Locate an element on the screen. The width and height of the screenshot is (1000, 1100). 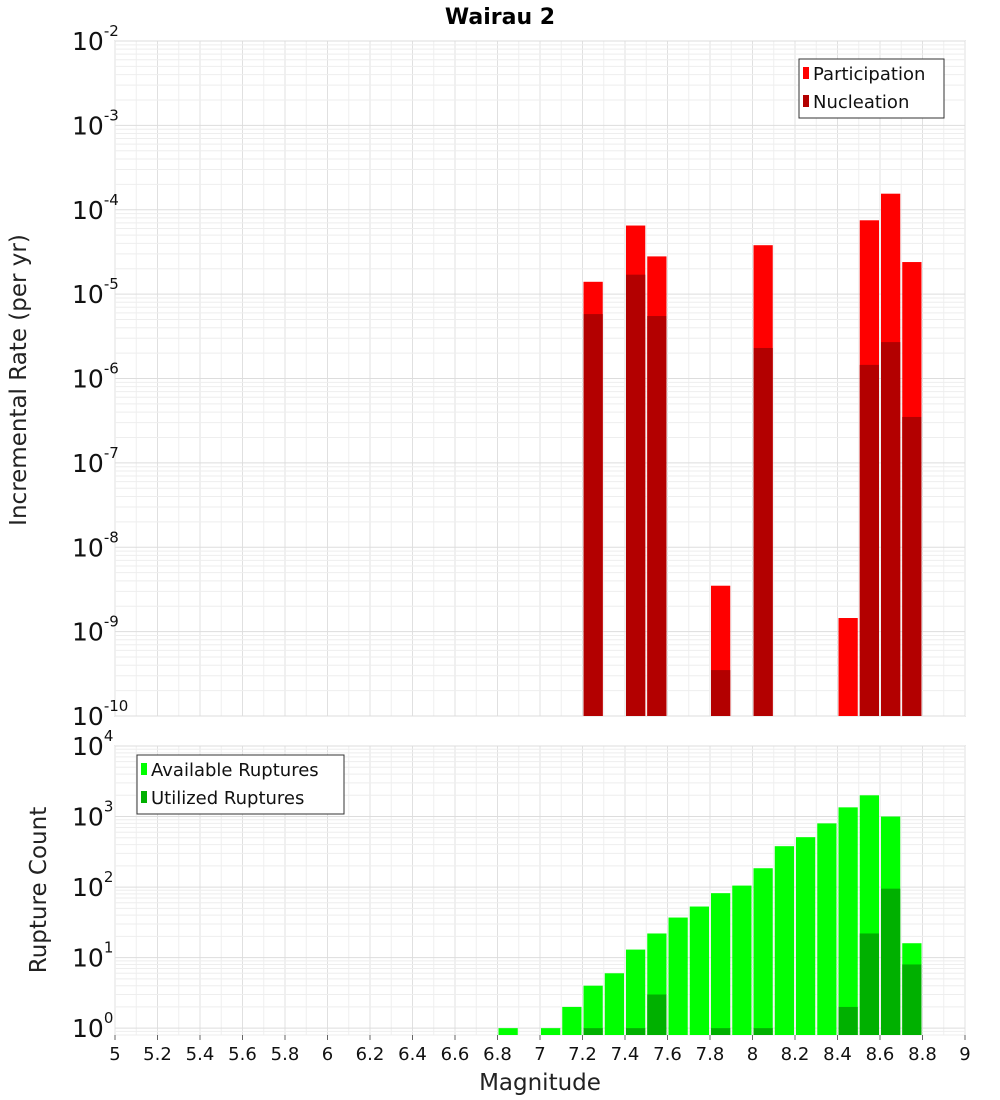
count-y-tick-label: 10² is located at coordinates (92, 885).